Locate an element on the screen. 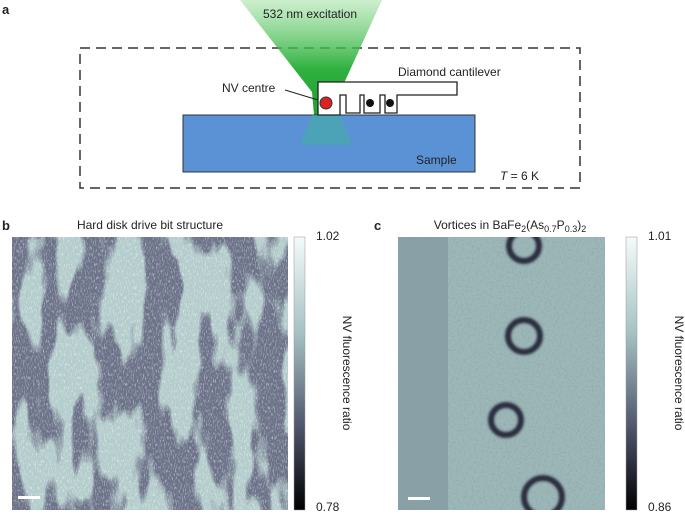 Image resolution: width=685 pixels, height=521 pixels. temperature-value: = 6 K is located at coordinates (523, 176).